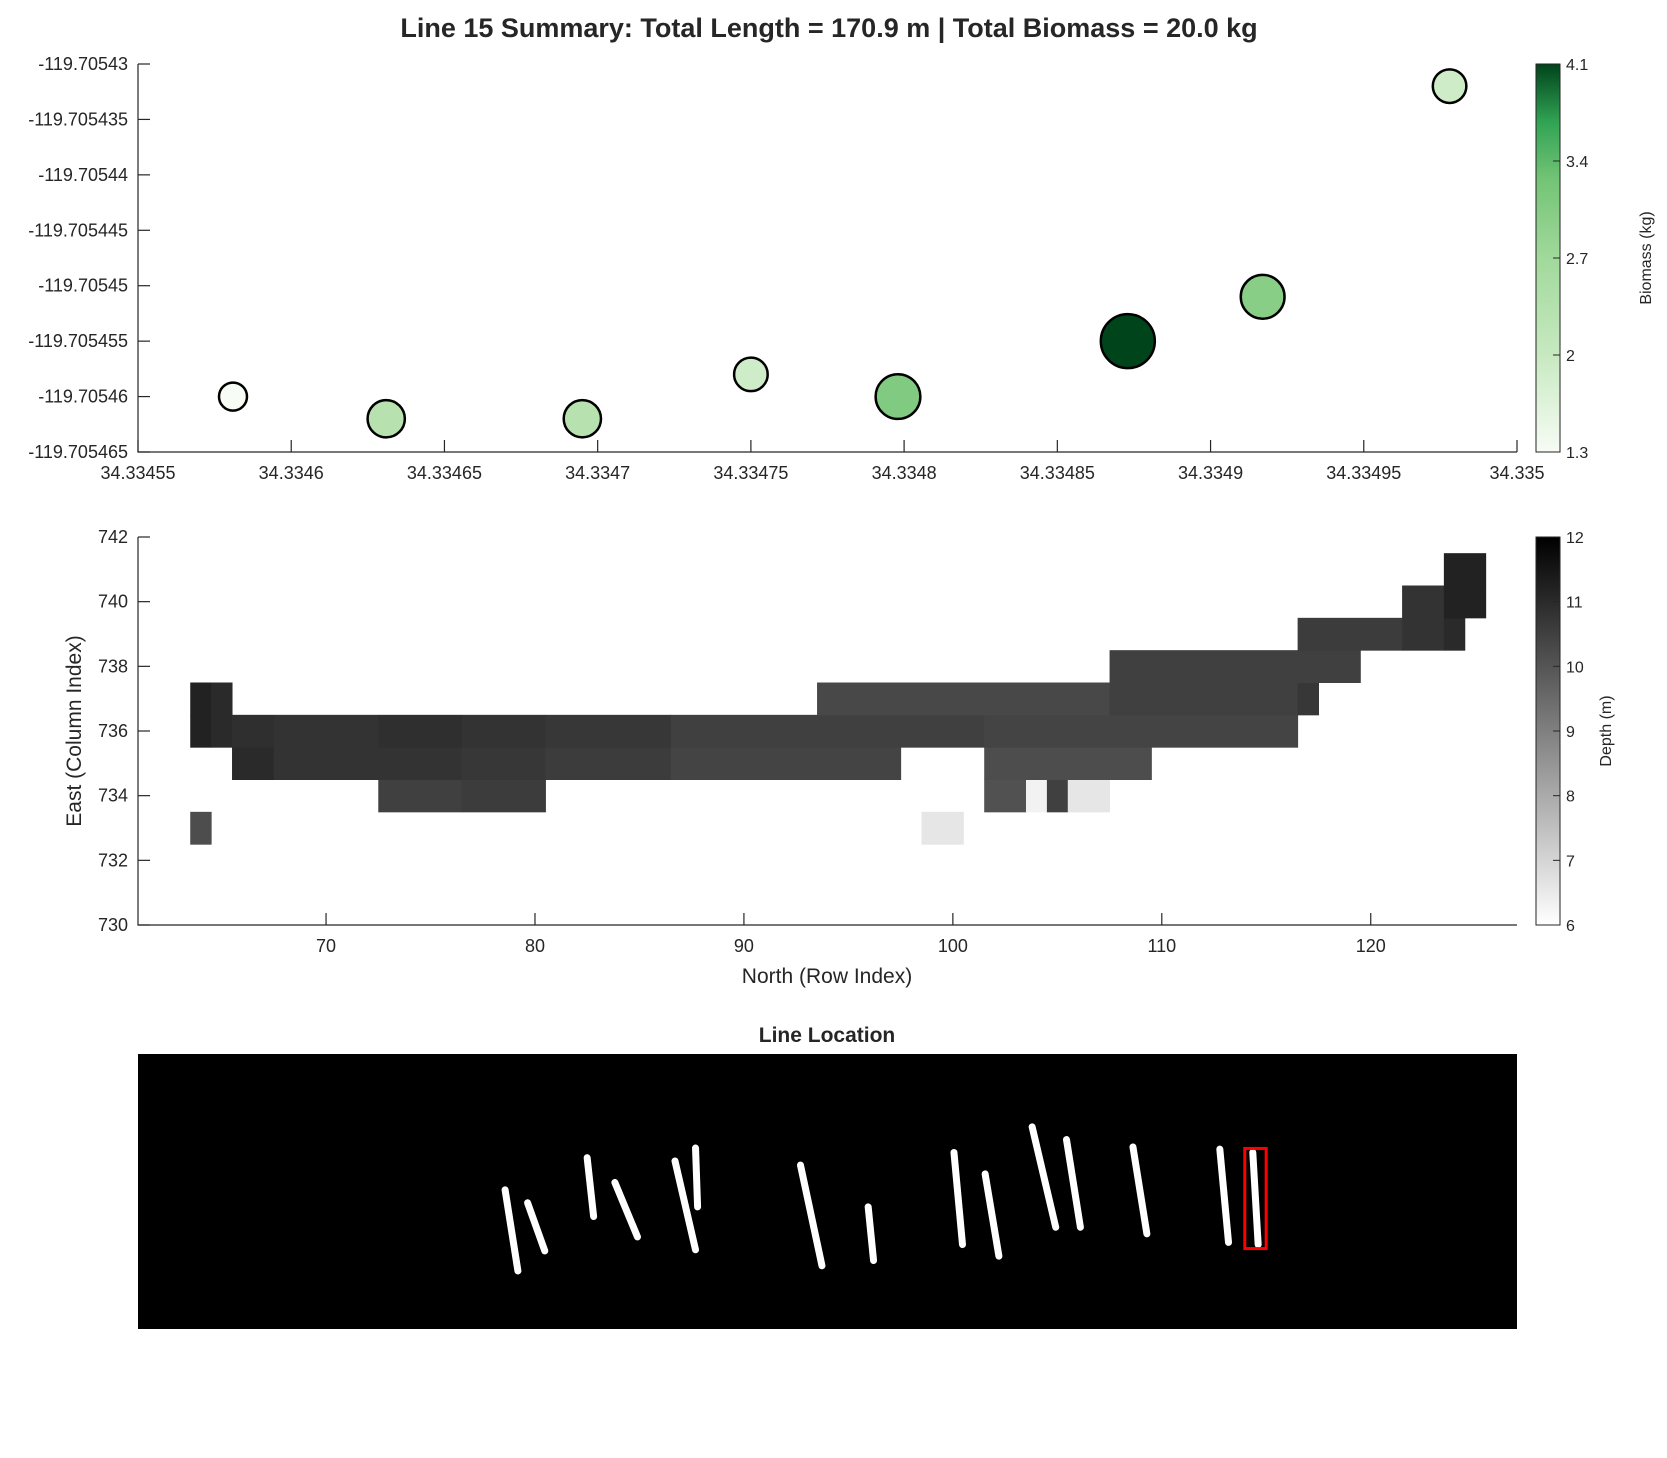 Image resolution: width=1667 pixels, height=1458 pixels. What do you see at coordinates (1161, 946) in the screenshot?
I see `heatmap-x-tick-label: 110` at bounding box center [1161, 946].